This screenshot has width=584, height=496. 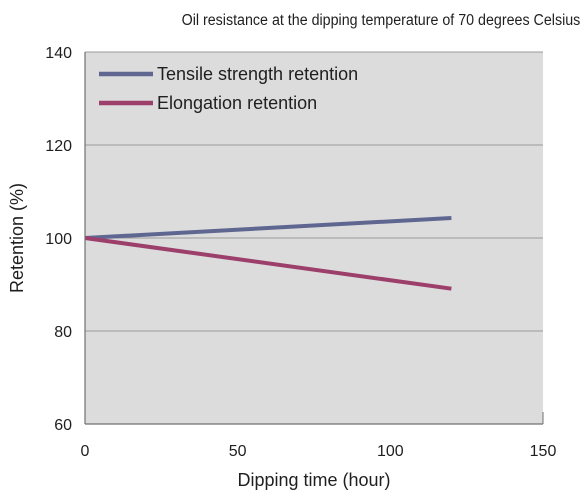 What do you see at coordinates (58, 146) in the screenshot?
I see `y-tick-label: 120` at bounding box center [58, 146].